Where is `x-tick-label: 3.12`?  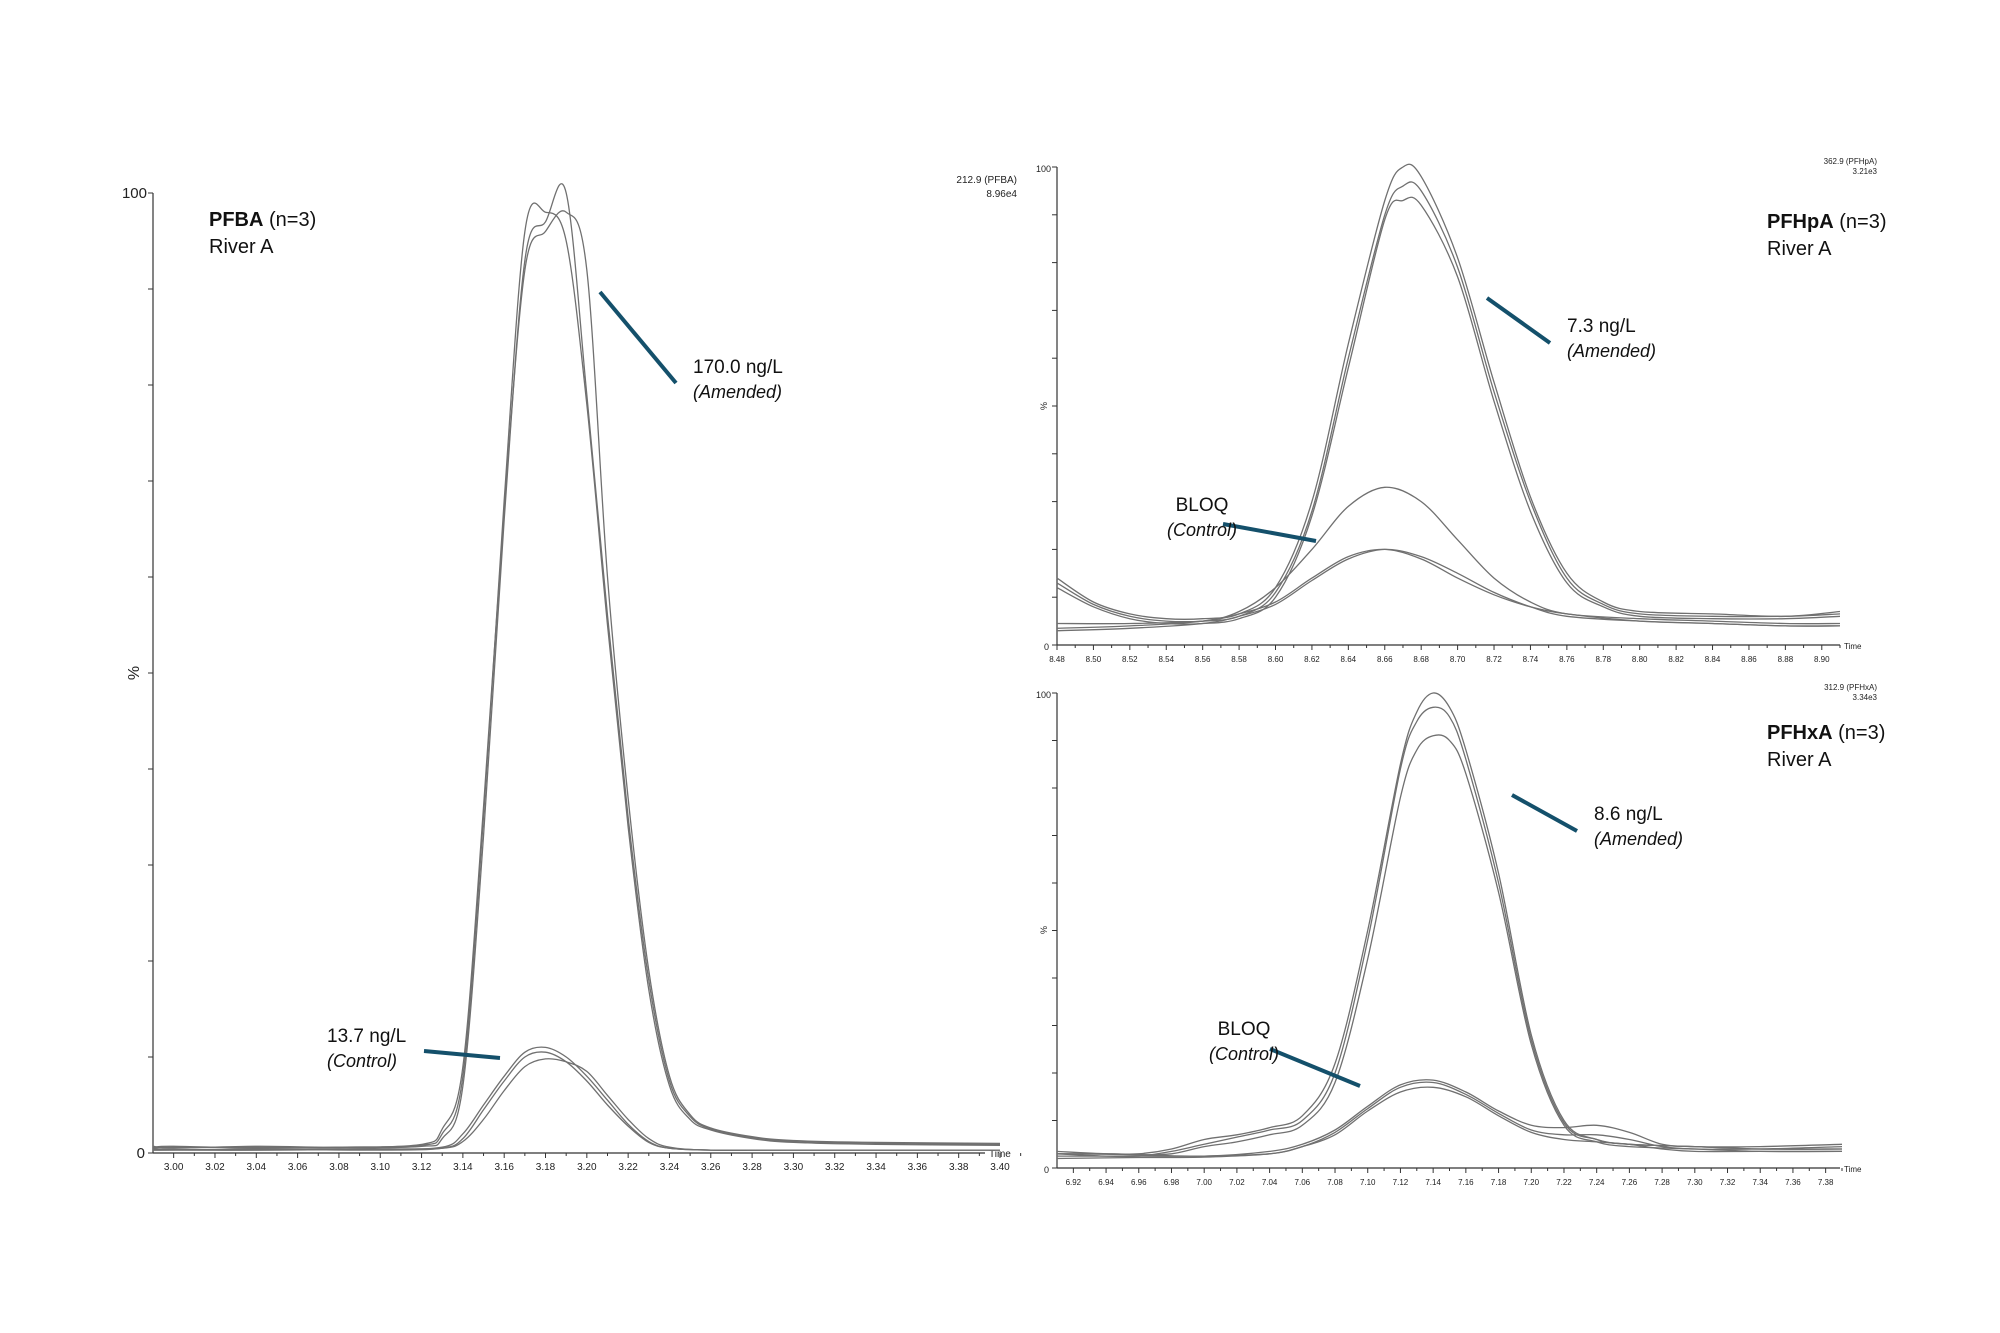 x-tick-label: 3.12 is located at coordinates (422, 1167).